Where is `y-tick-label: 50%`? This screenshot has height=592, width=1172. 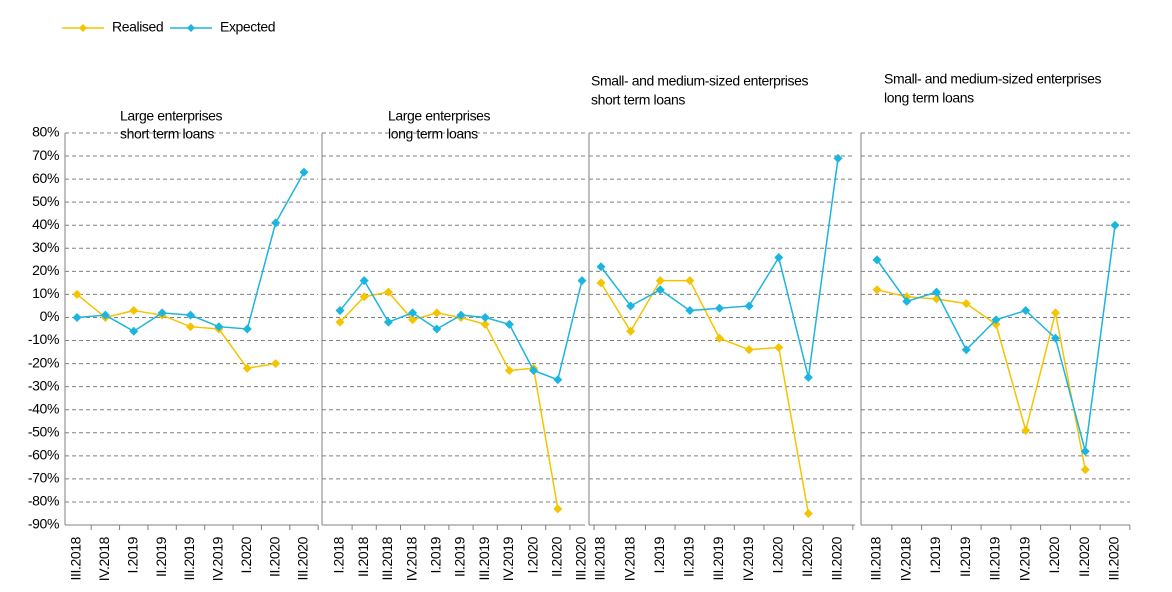 y-tick-label: 50% is located at coordinates (45, 201).